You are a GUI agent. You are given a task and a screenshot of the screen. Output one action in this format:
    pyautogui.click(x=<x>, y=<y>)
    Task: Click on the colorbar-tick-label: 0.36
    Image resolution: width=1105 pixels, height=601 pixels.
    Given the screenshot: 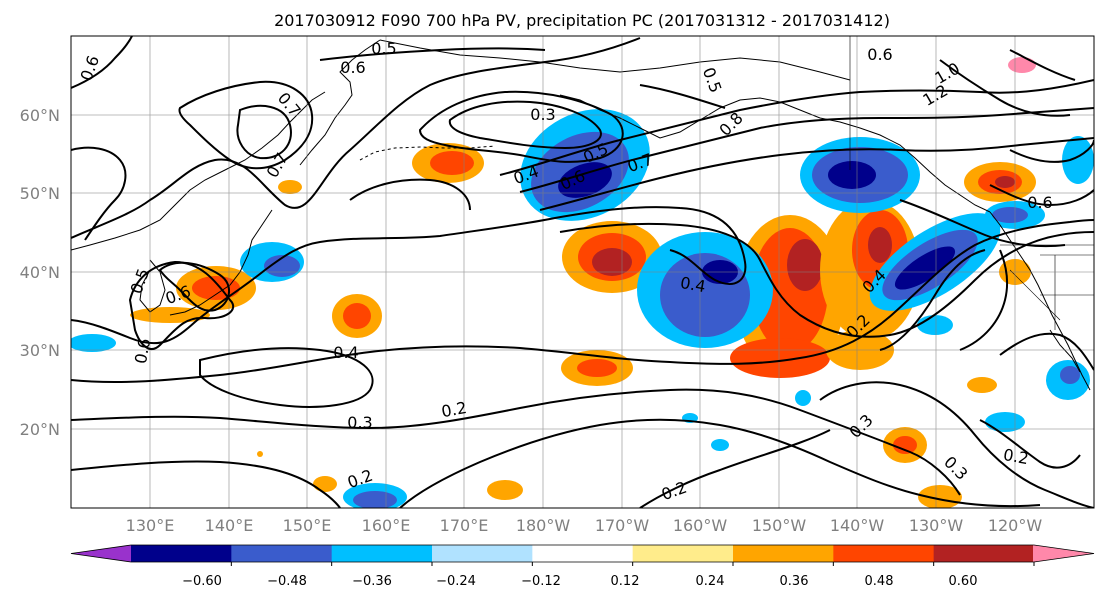 What is the action you would take?
    pyautogui.click(x=794, y=581)
    